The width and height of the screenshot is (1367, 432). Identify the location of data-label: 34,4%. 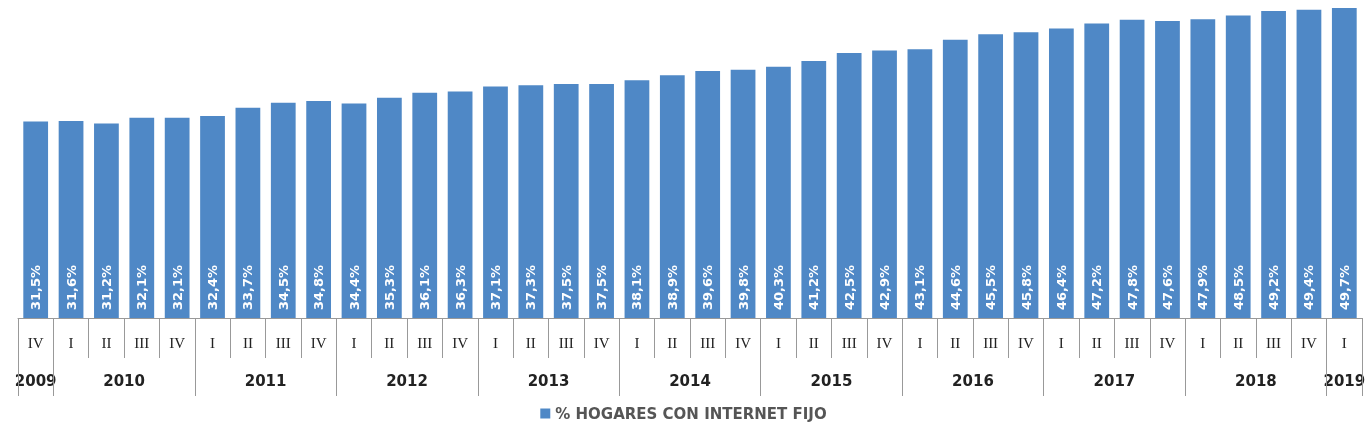
(354, 287).